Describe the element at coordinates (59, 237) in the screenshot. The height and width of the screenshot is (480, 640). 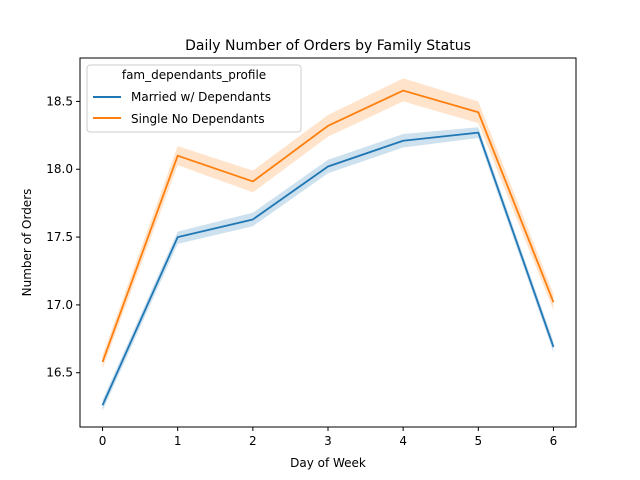
I see `y-tick-label: 17.5` at that location.